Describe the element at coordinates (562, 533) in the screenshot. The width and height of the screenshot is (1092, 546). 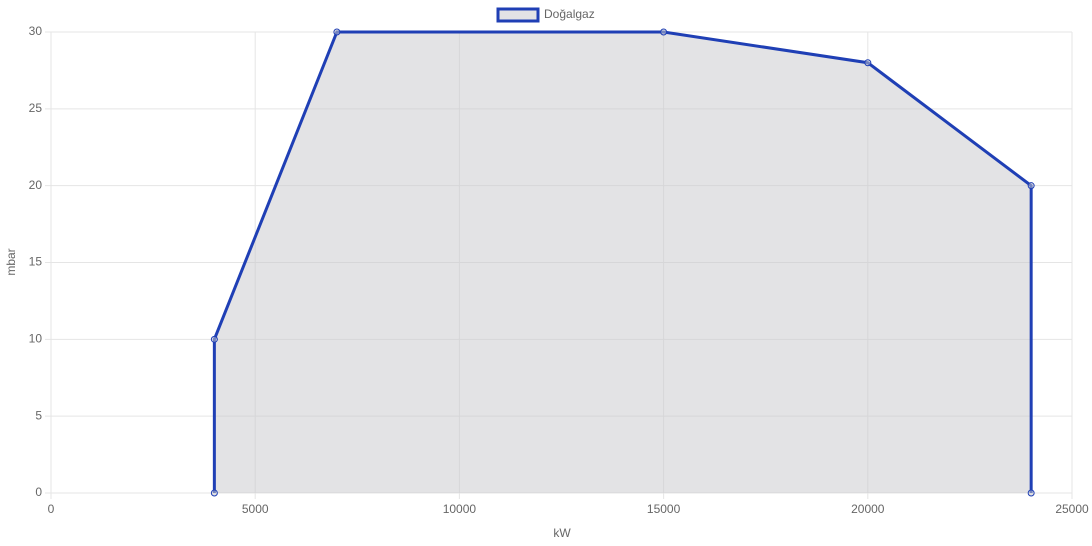
I see `x-axis-label: kW` at that location.